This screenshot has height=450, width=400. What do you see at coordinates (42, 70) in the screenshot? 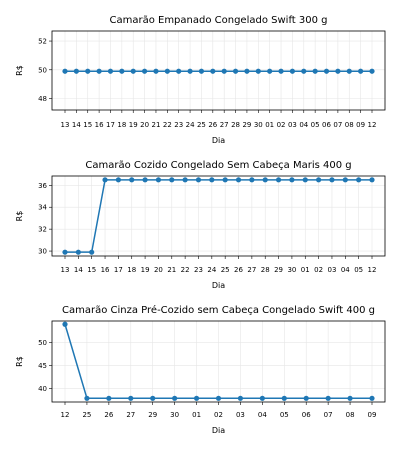
I see `y-tick-label: 50` at bounding box center [42, 70].